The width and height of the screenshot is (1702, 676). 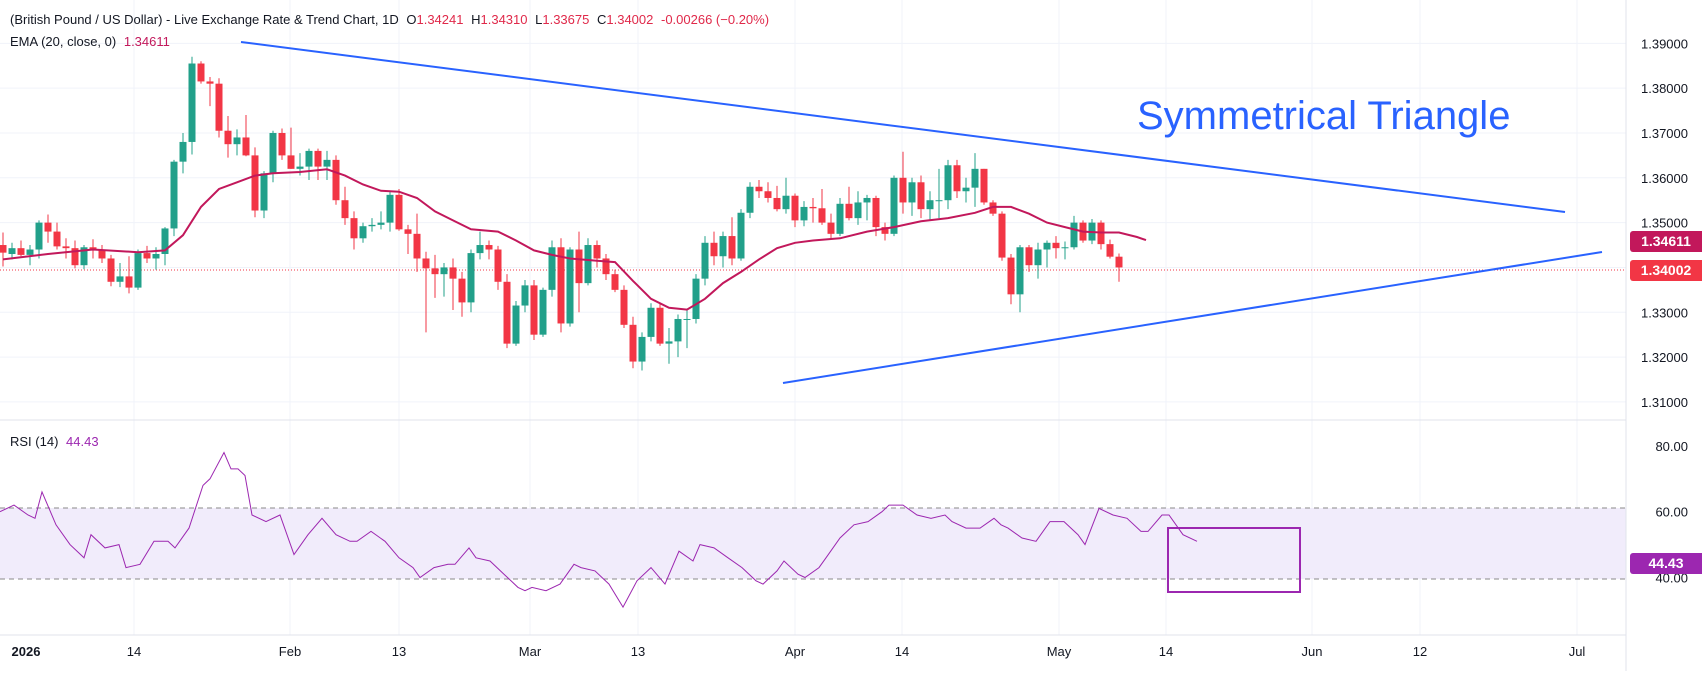 What do you see at coordinates (56, 441) in the screenshot?
I see `rsi-legend: RSI (14) 44.43` at bounding box center [56, 441].